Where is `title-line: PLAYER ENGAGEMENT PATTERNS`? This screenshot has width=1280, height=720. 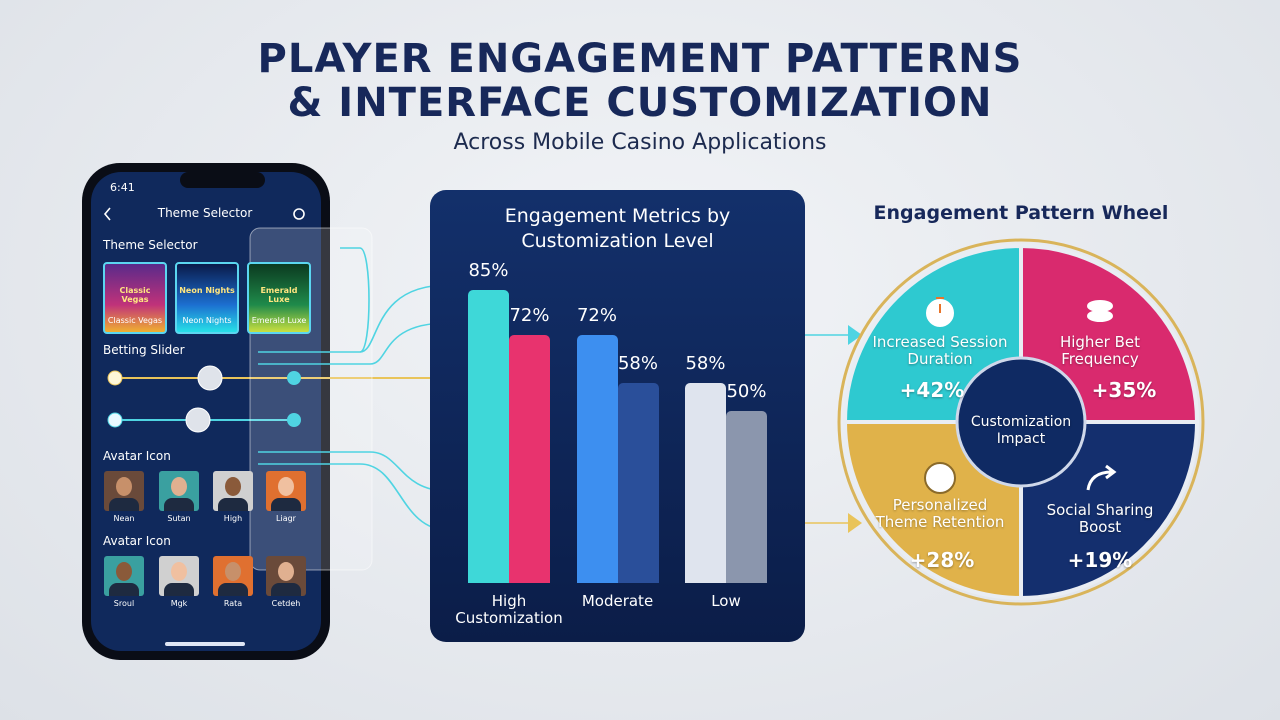
title-line: PLAYER ENGAGEMENT PATTERNS is located at coordinates (640, 59).